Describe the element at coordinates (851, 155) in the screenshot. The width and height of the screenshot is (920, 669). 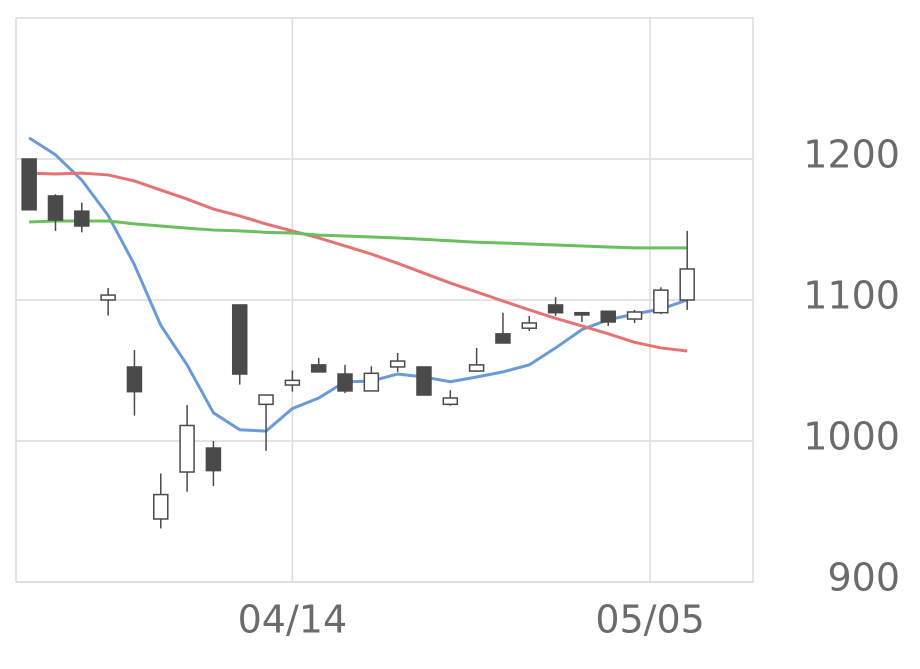
I see `y-tick-label: 1200` at that location.